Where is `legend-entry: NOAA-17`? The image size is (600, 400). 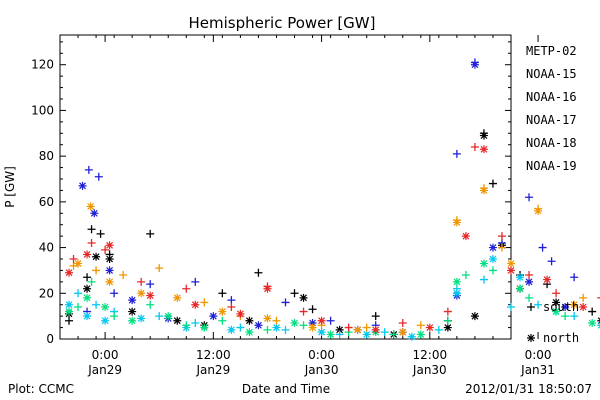 legend-entry: NOAA-17 is located at coordinates (551, 120).